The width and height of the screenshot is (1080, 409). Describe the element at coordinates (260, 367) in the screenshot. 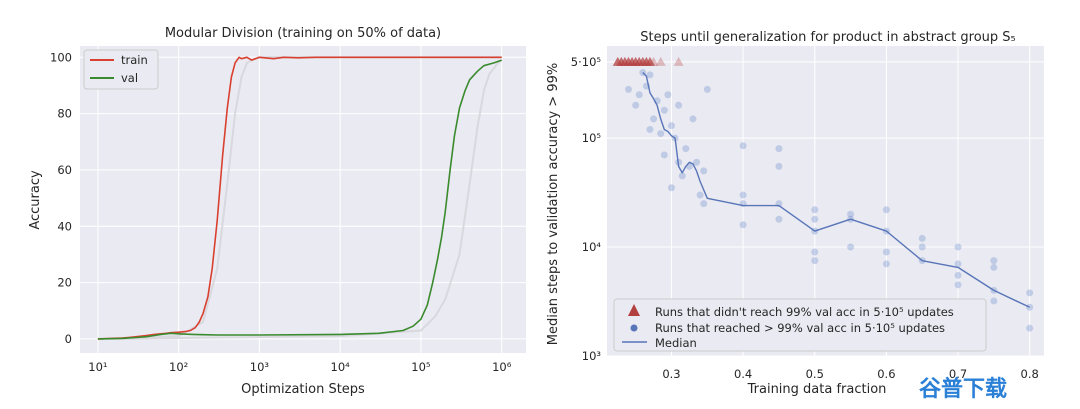

I see `left-x-tick-label: 10³` at that location.